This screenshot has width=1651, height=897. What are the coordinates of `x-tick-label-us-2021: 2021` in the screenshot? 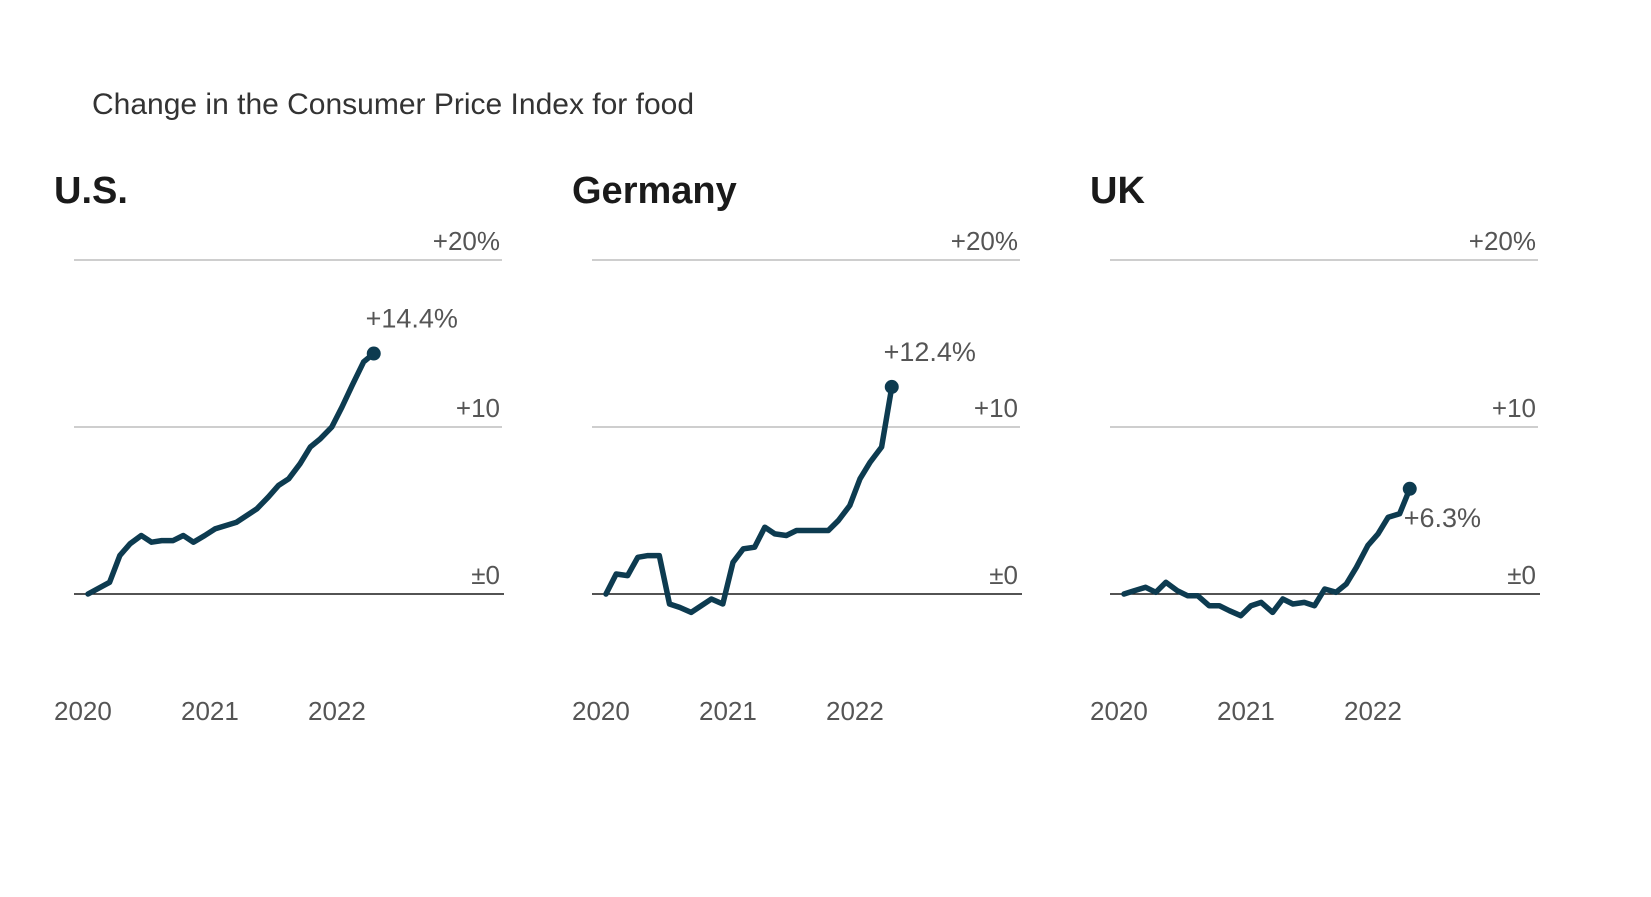 It's located at (210, 711).